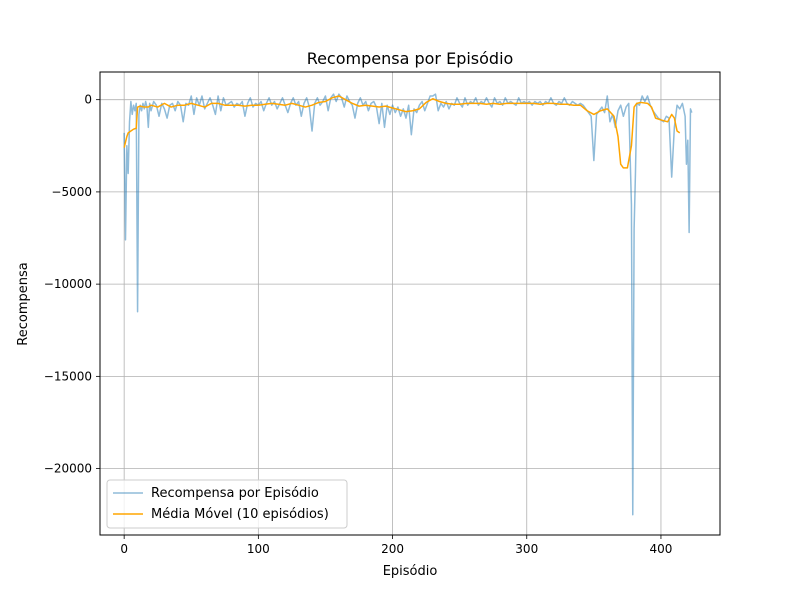  I want to click on chart-title: Recompensa por Episódio, so click(410, 58).